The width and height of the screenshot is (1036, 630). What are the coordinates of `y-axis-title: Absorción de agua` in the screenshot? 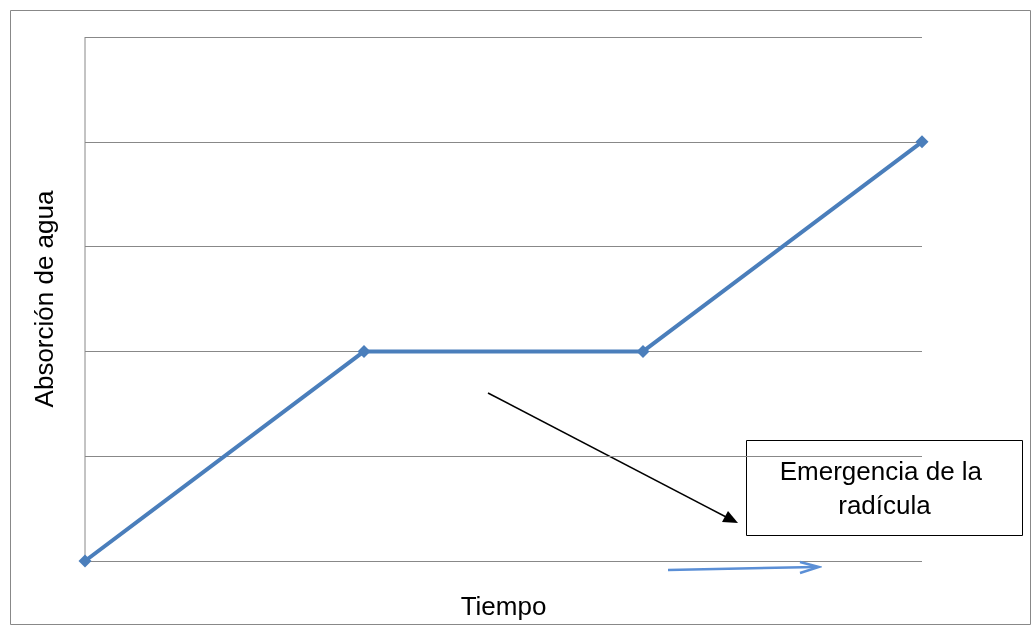 It's located at (44, 299).